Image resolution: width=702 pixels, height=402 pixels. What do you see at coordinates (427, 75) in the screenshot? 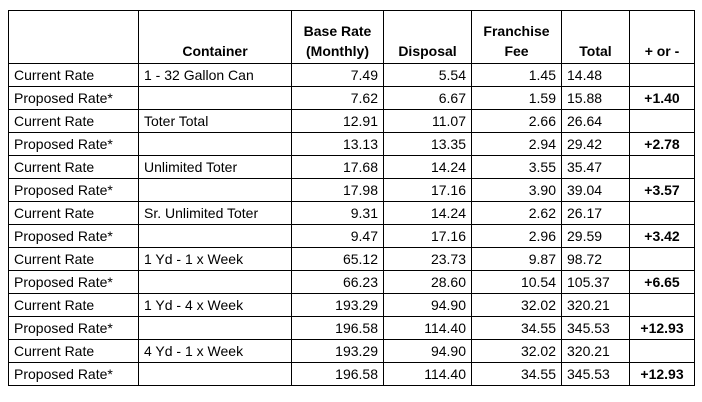
I see `disposal-cell: 5.54` at bounding box center [427, 75].